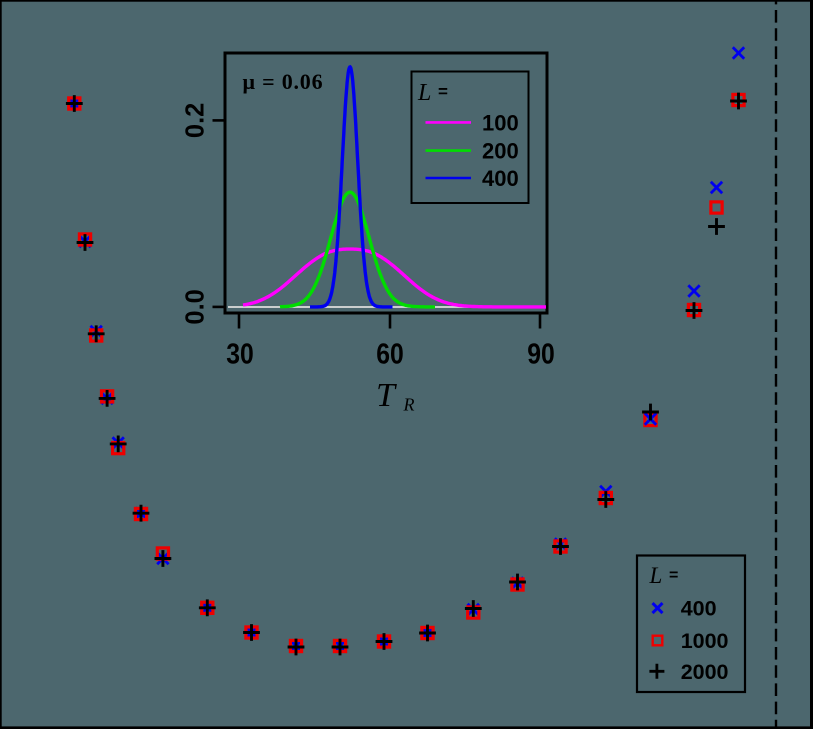 This screenshot has height=729, width=813. I want to click on svg-text: 60, so click(390, 355).